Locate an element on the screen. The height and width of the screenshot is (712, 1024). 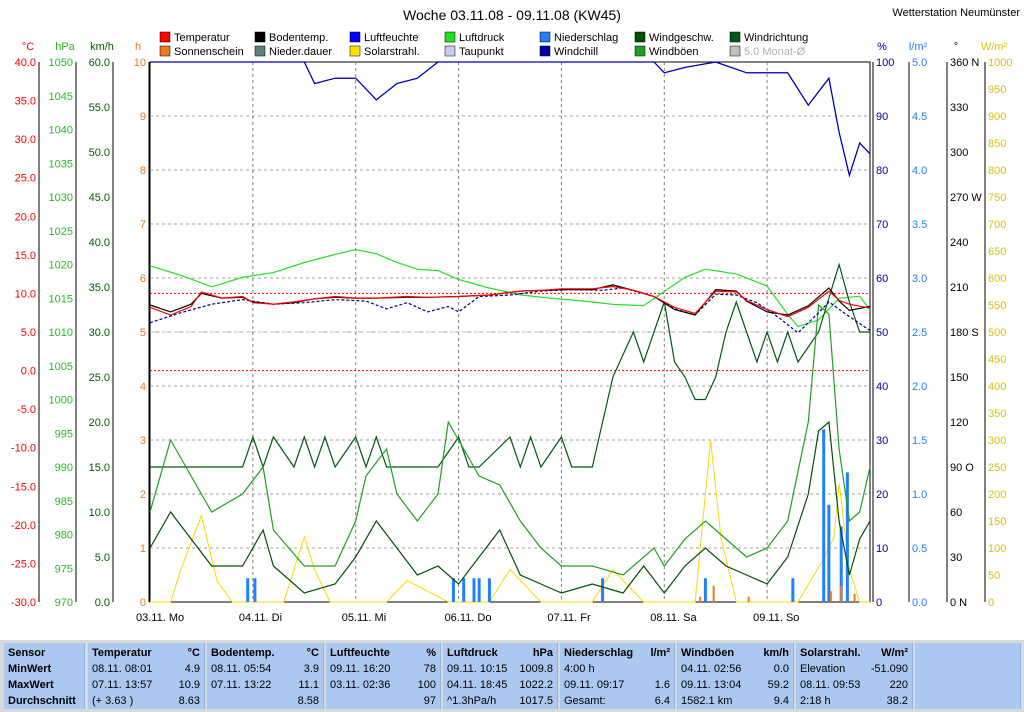
axis-unit-rain: l/m² is located at coordinates (918, 47).